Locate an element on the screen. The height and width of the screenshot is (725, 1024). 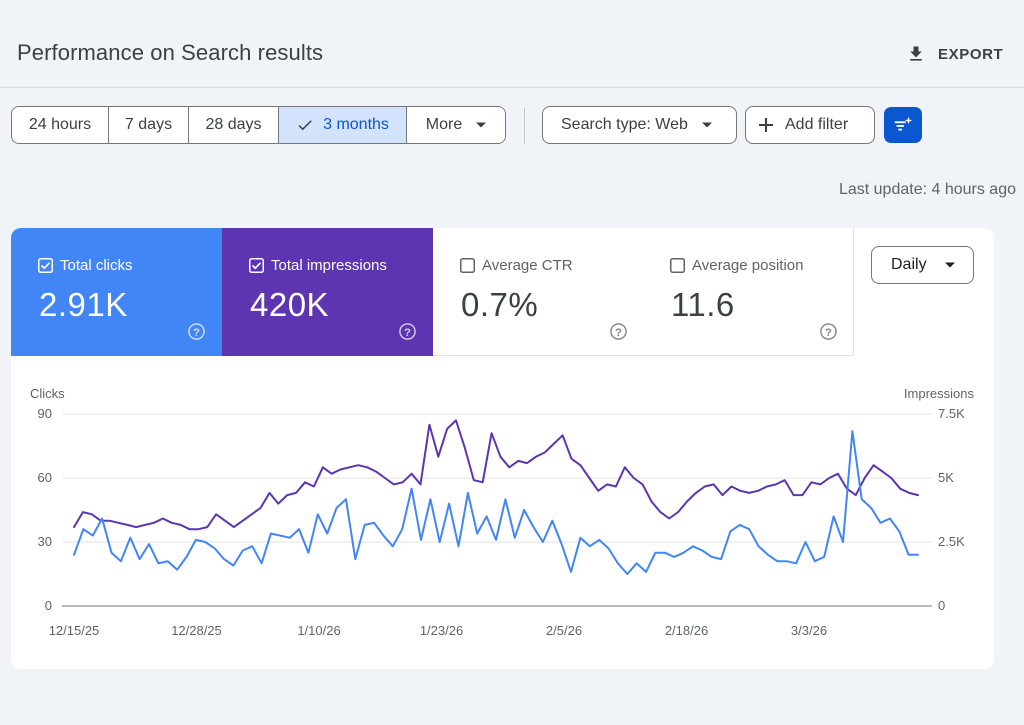
filter-sparkle-icon is located at coordinates (903, 123).